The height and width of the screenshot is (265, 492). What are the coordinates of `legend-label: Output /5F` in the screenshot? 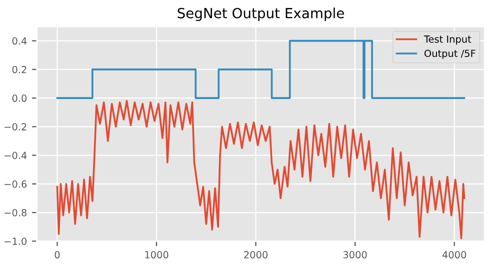 It's located at (450, 54).